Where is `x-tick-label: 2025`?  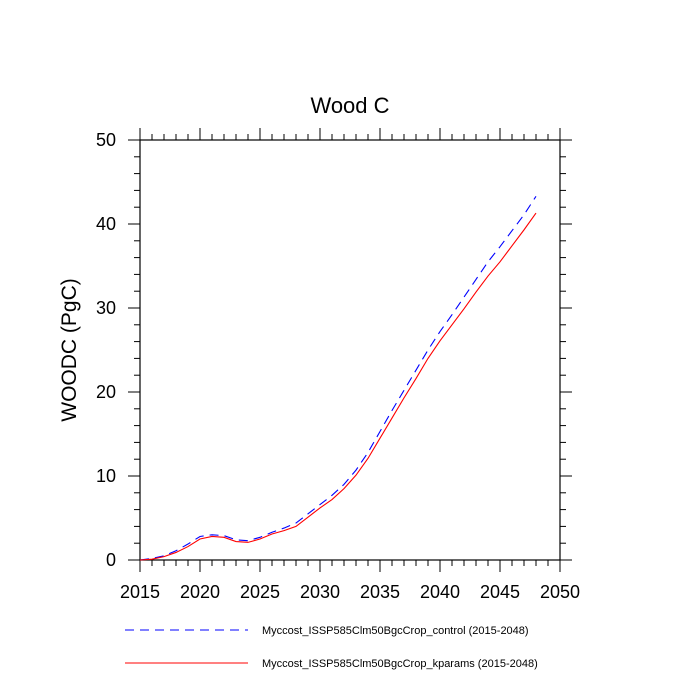
x-tick-label: 2025 is located at coordinates (260, 592).